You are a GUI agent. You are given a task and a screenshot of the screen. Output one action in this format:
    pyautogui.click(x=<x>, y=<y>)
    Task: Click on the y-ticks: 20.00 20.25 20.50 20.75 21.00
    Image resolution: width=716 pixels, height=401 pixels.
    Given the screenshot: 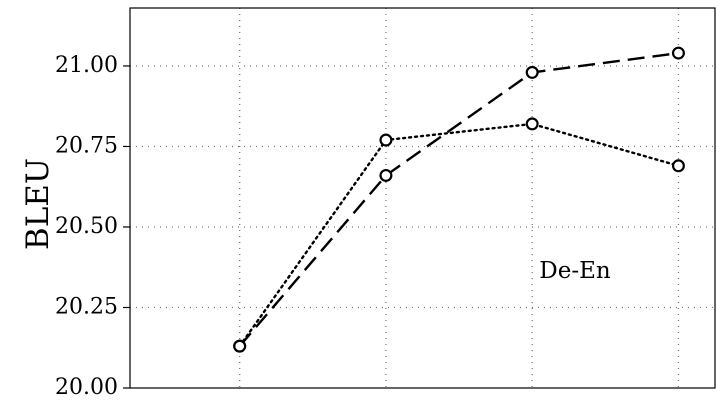 What is the action you would take?
    pyautogui.click(x=92, y=226)
    